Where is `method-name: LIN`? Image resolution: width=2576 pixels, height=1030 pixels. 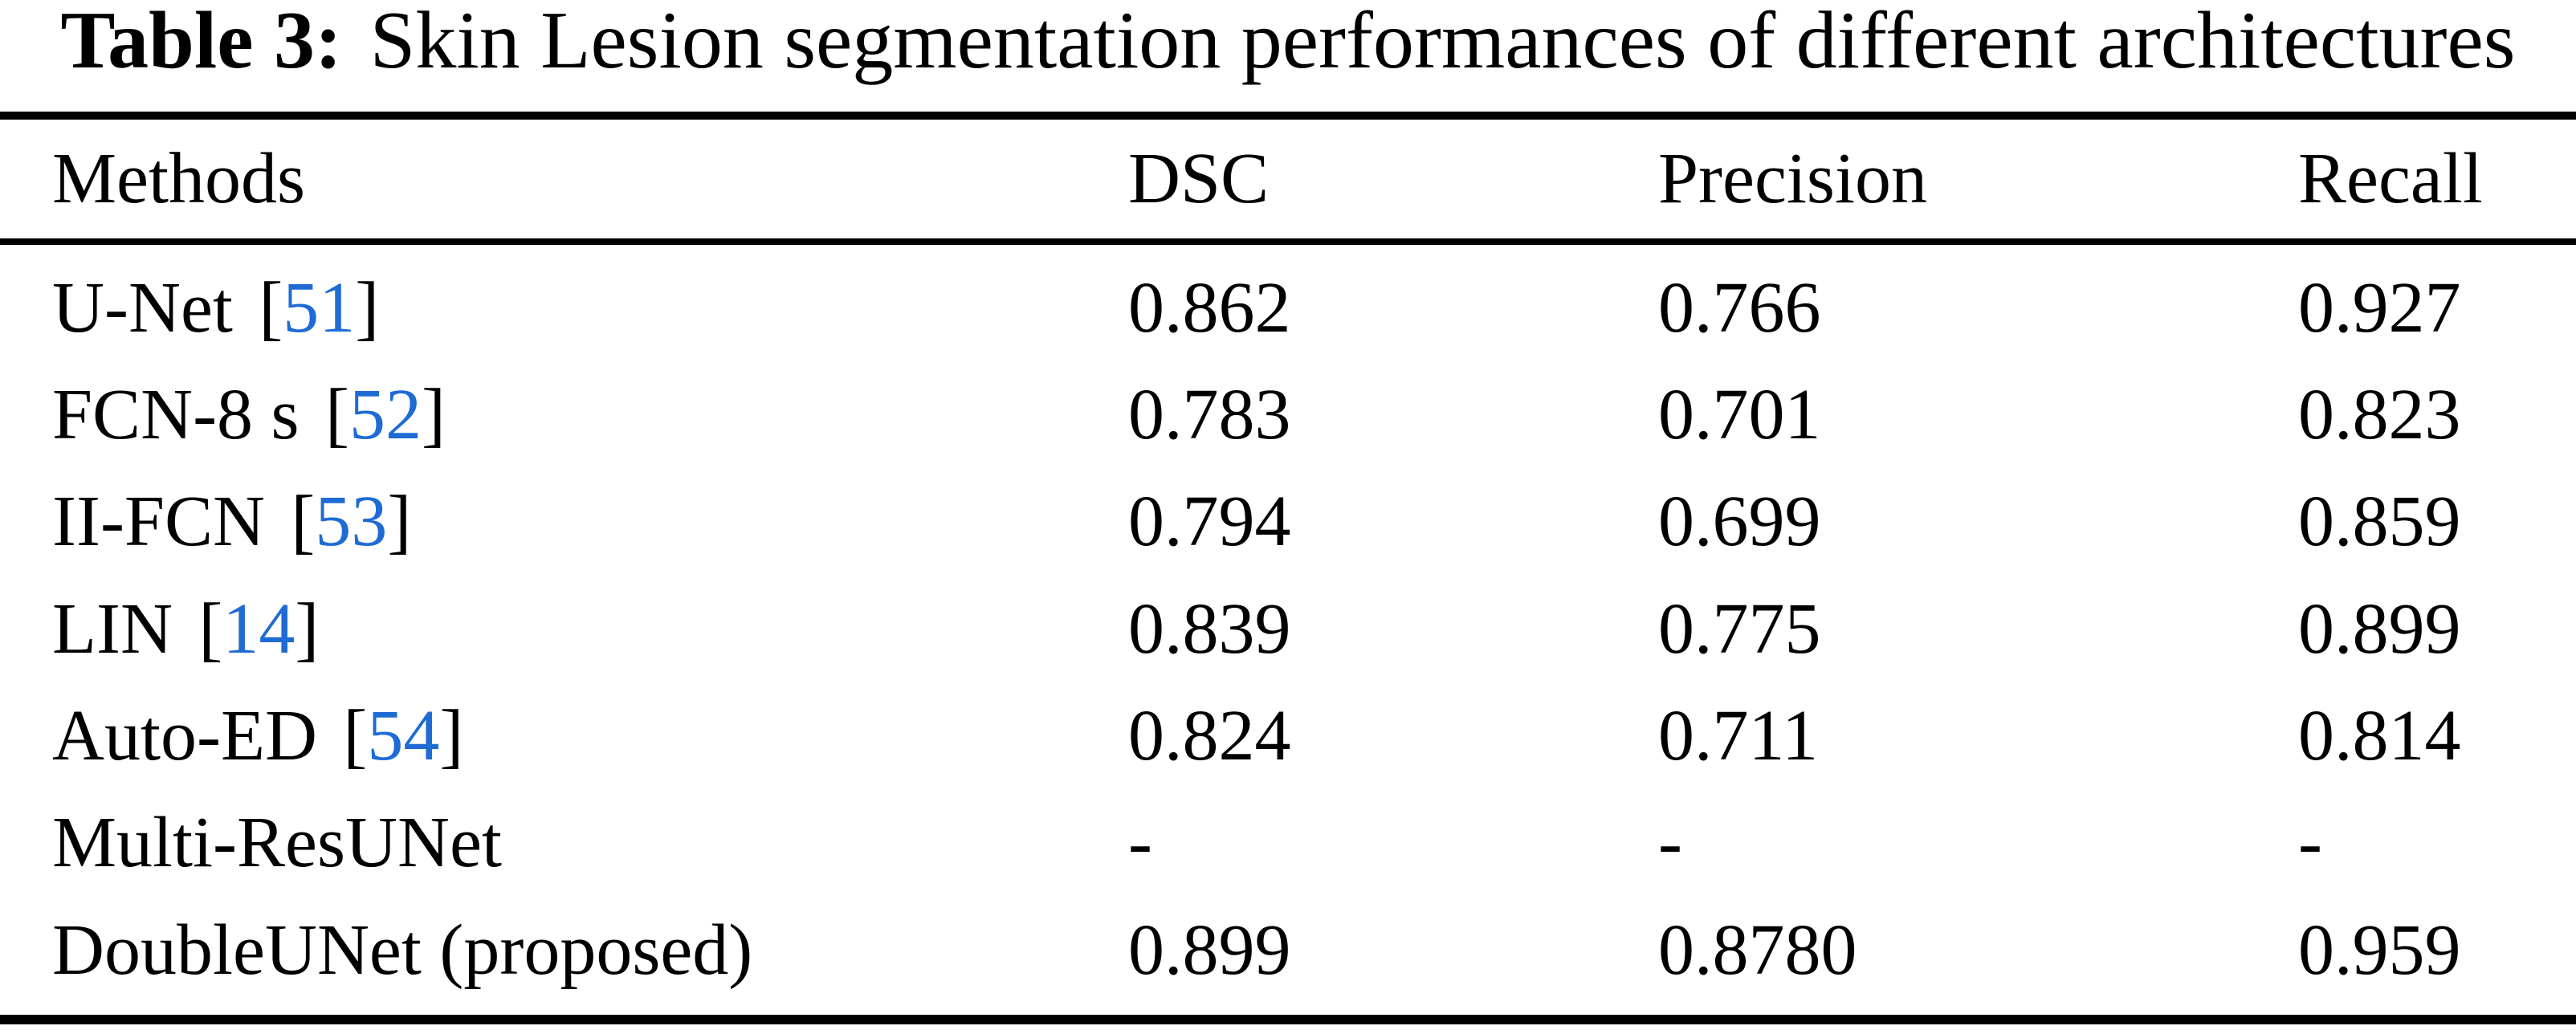 method-name: LIN is located at coordinates (112, 629).